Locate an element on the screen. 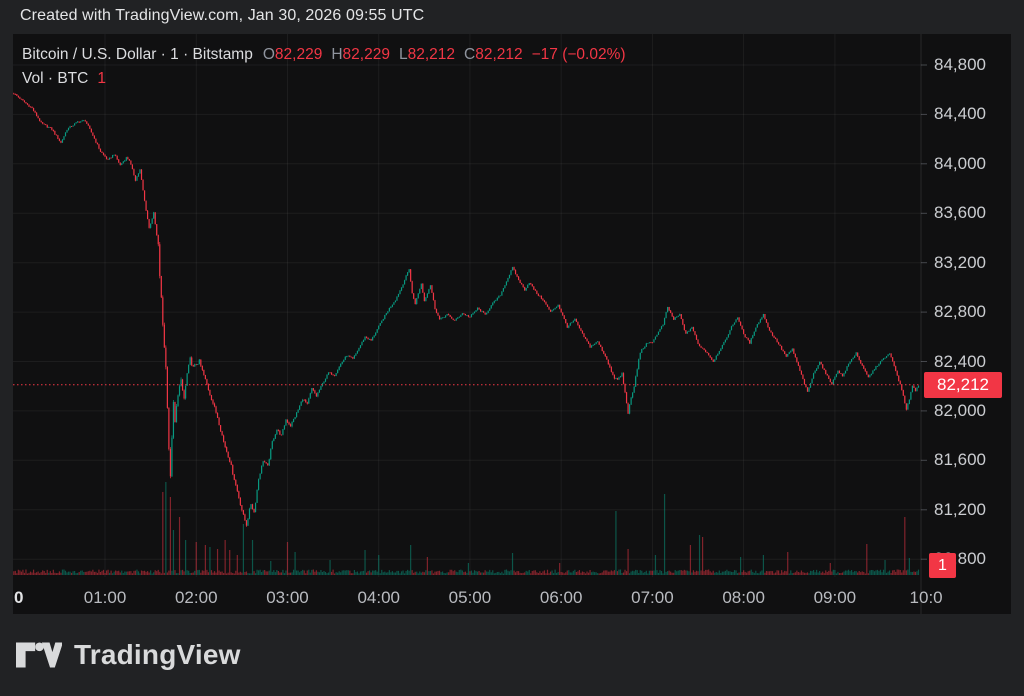 The image size is (1024, 696). tradingview-wordmark: TradingView is located at coordinates (157, 654).